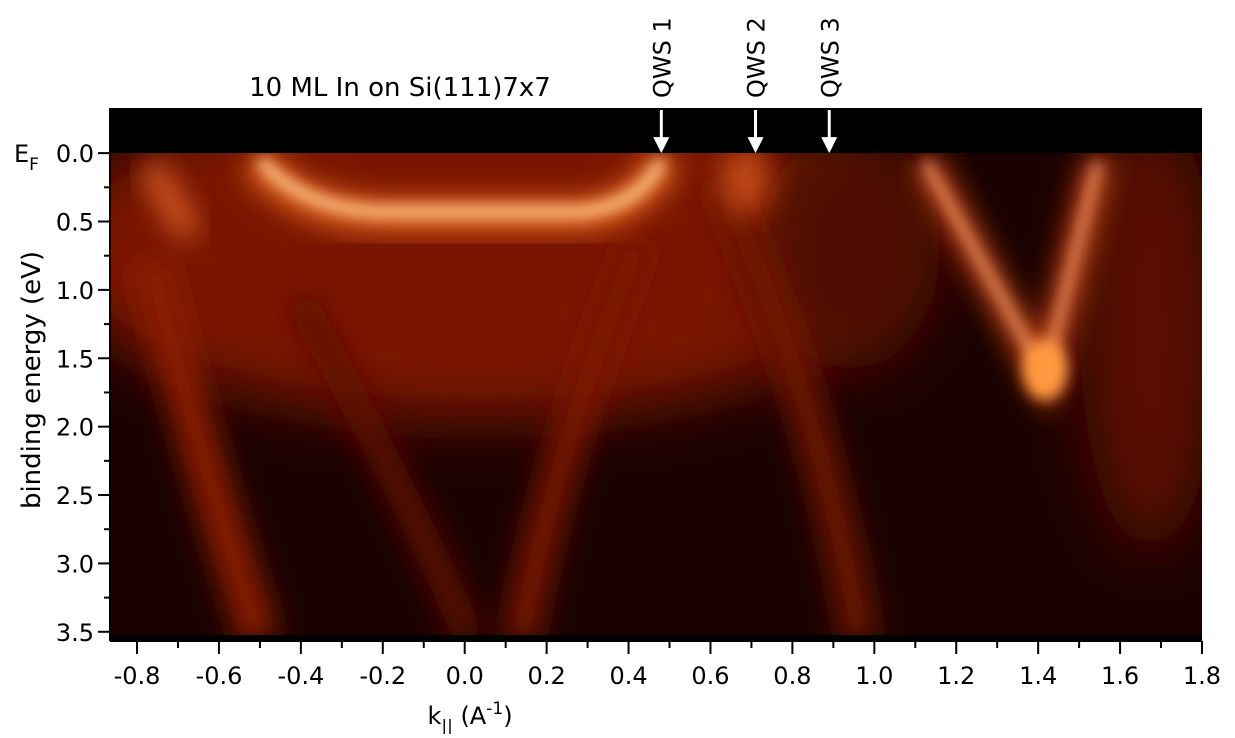 Image resolution: width=1235 pixels, height=738 pixels. What do you see at coordinates (75, 359) in the screenshot?
I see `y-tick-label: 1.5` at bounding box center [75, 359].